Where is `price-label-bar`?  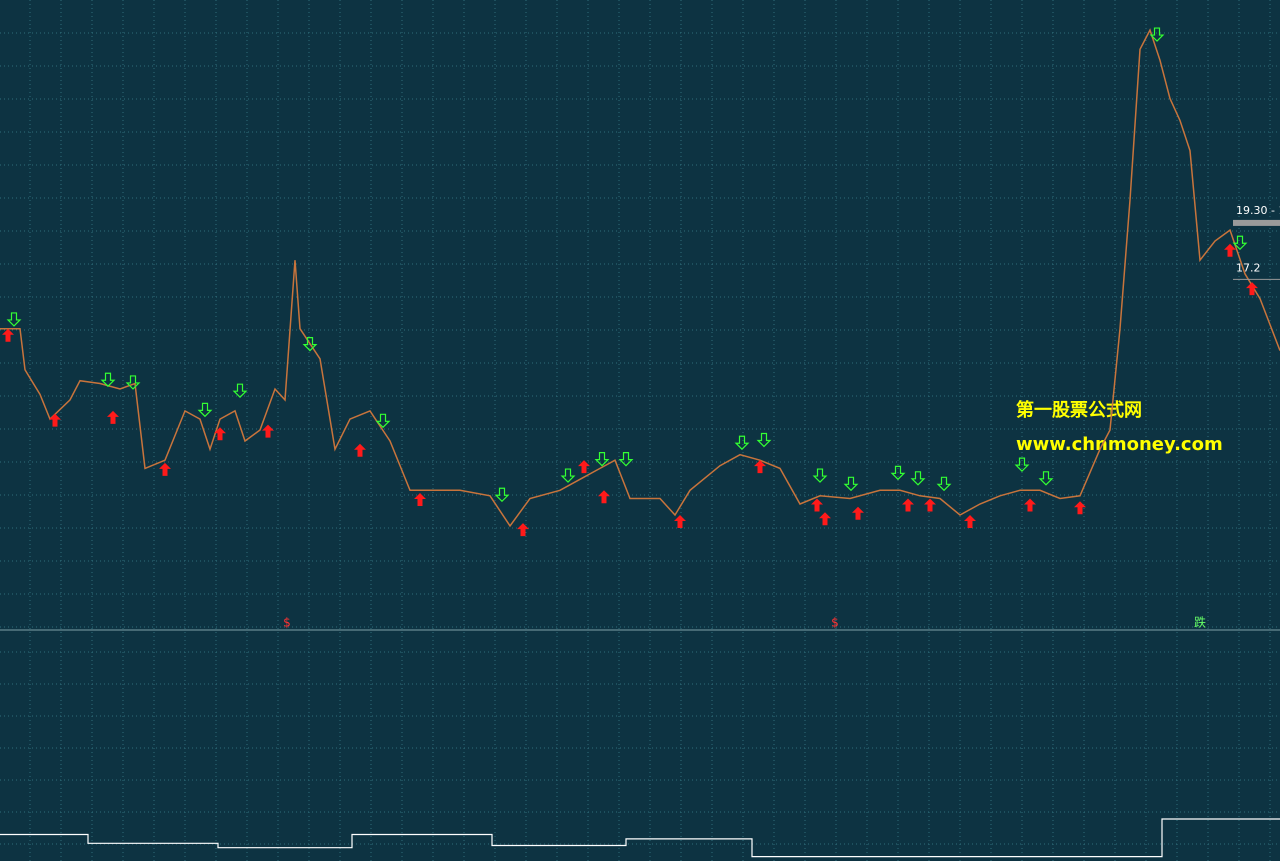 price-label-bar is located at coordinates (1256, 222).